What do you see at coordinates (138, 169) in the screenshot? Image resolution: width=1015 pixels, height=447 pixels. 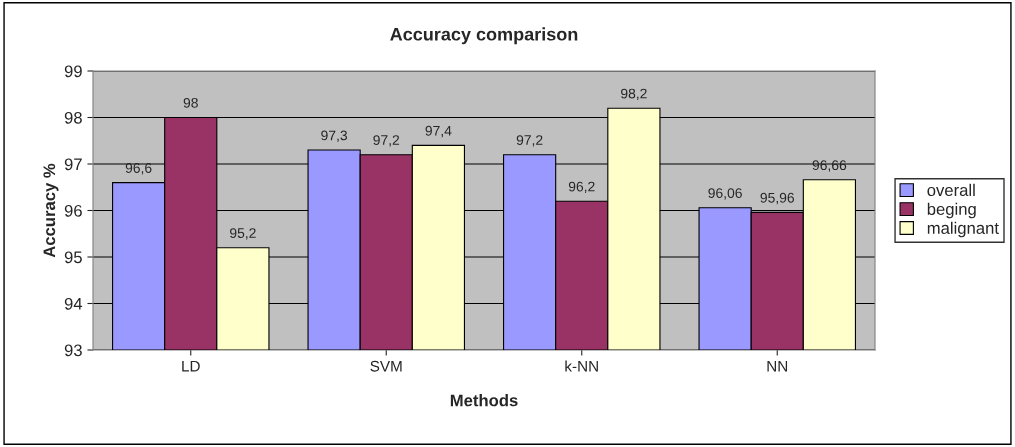 I see `data-label: 96,6` at bounding box center [138, 169].